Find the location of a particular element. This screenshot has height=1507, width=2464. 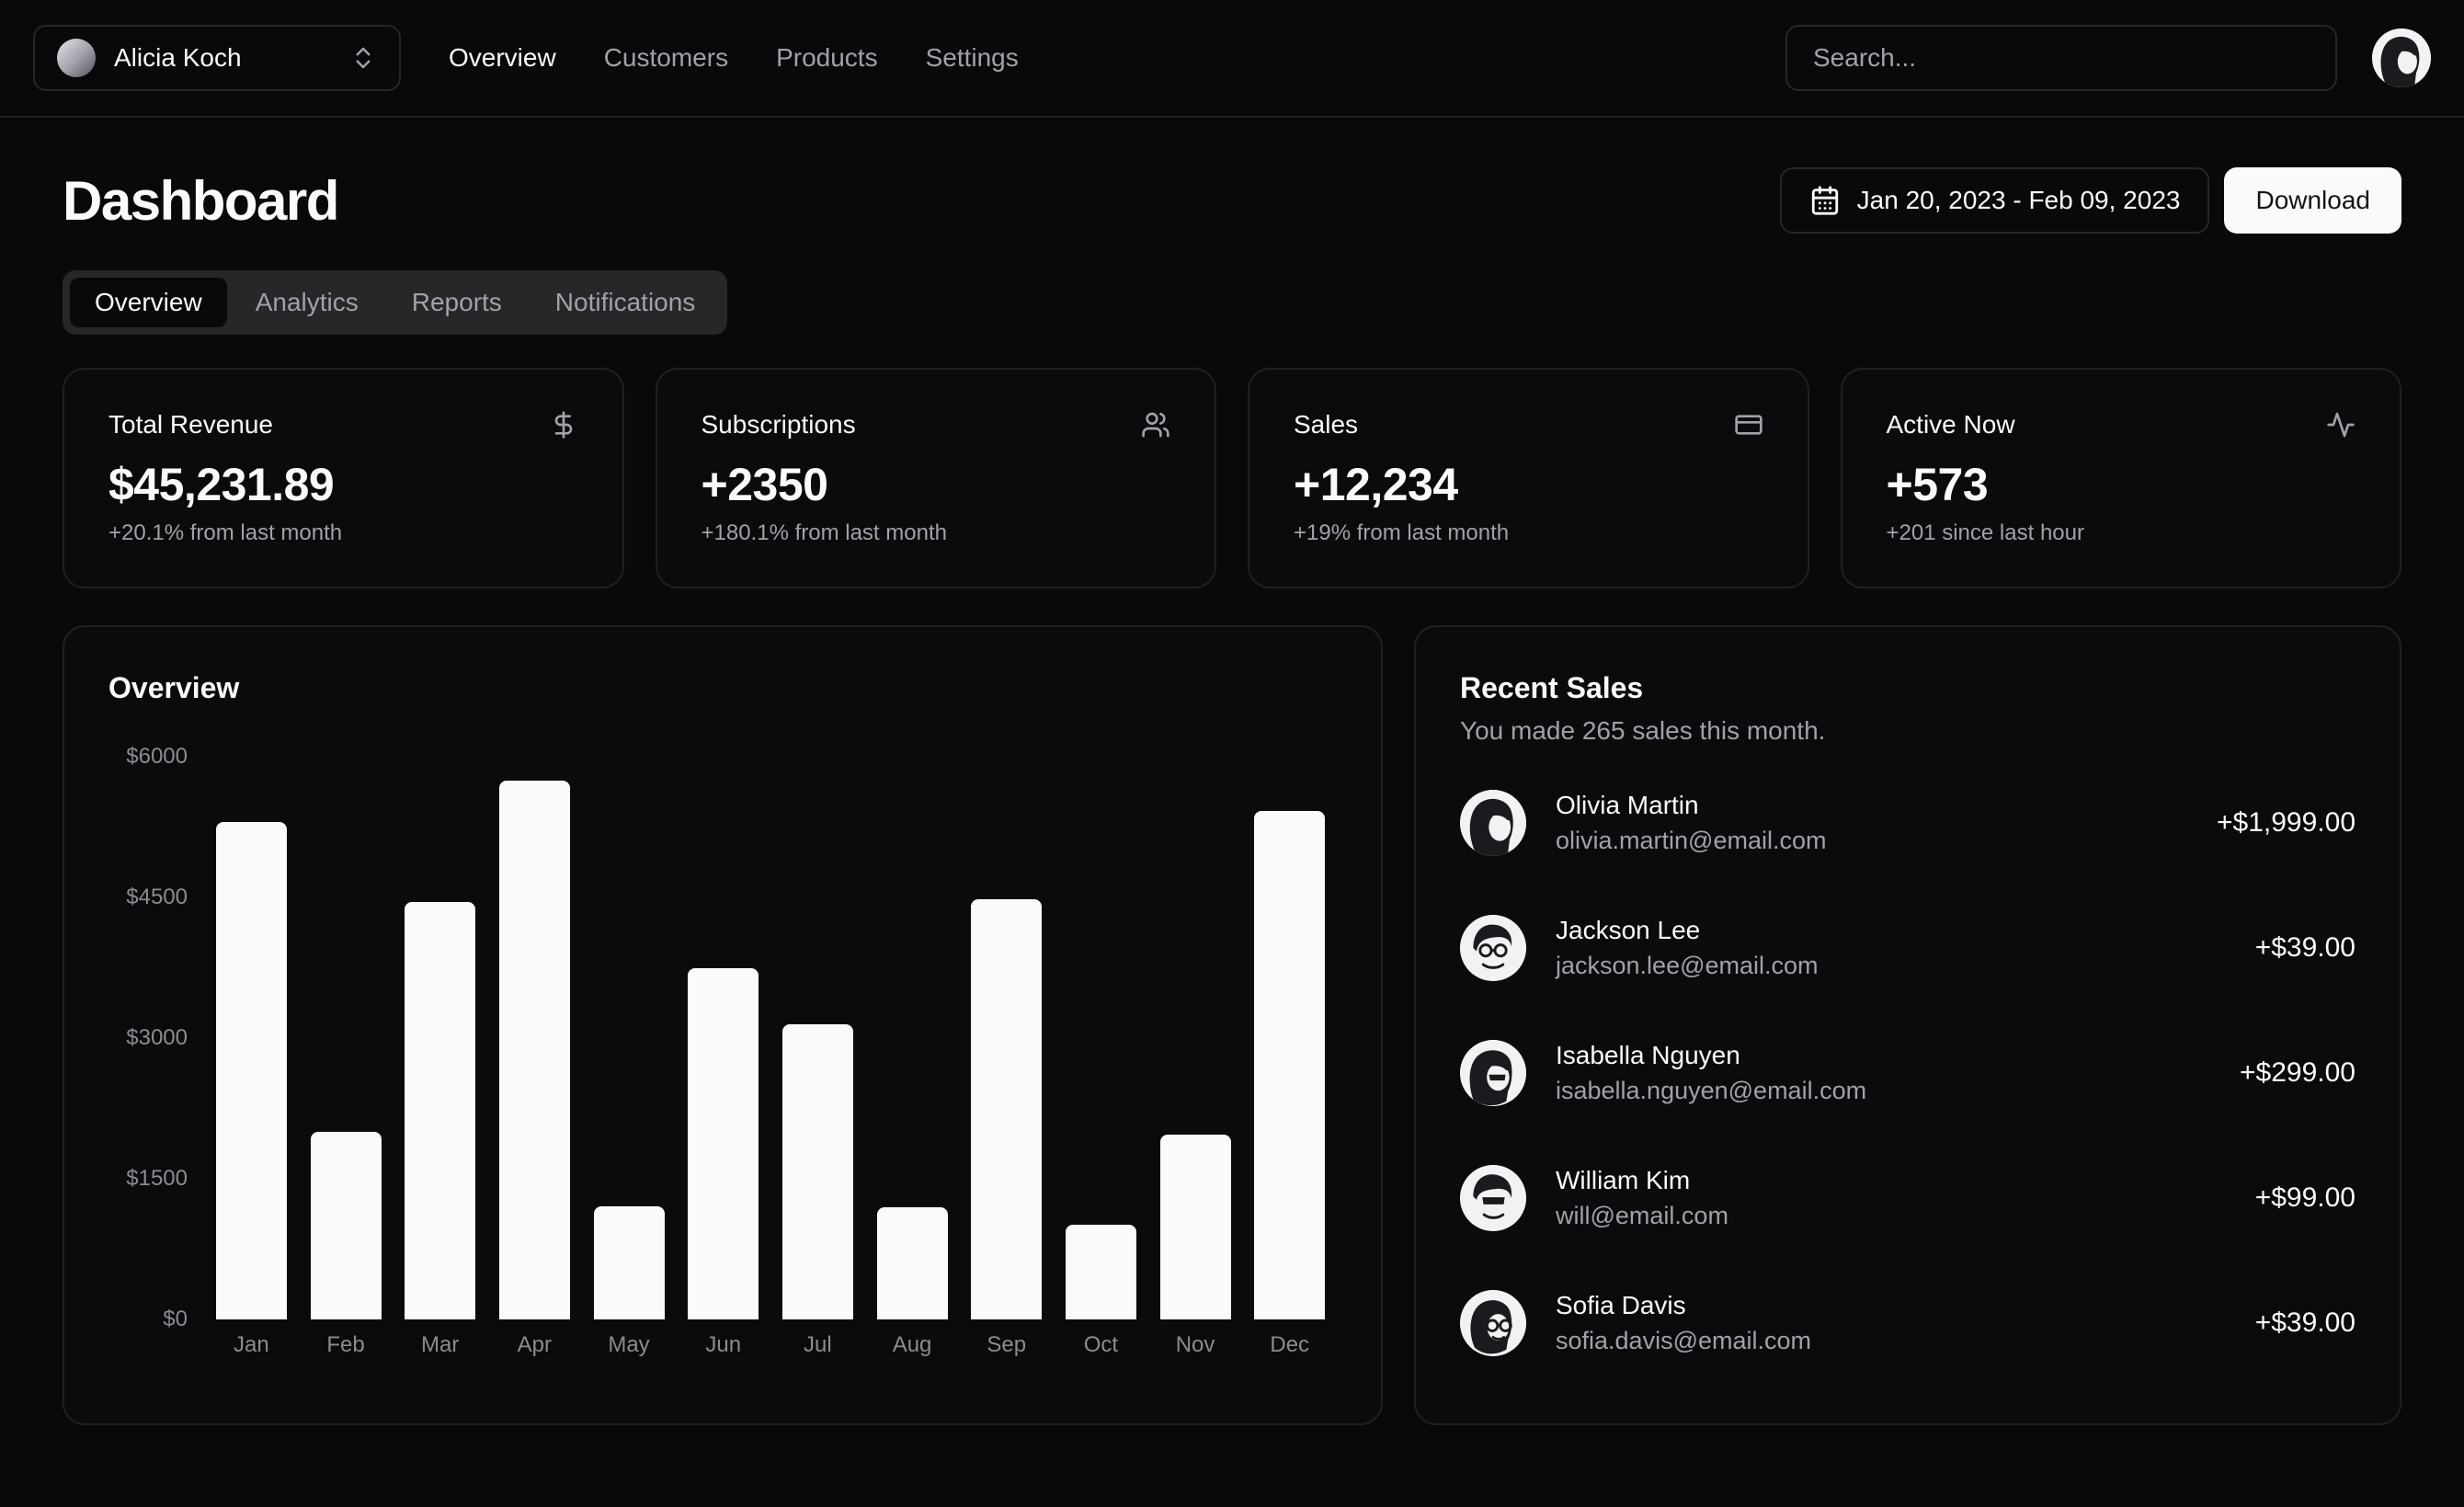

sale-email: isabella.nguyen@email.com is located at coordinates (1711, 1090).